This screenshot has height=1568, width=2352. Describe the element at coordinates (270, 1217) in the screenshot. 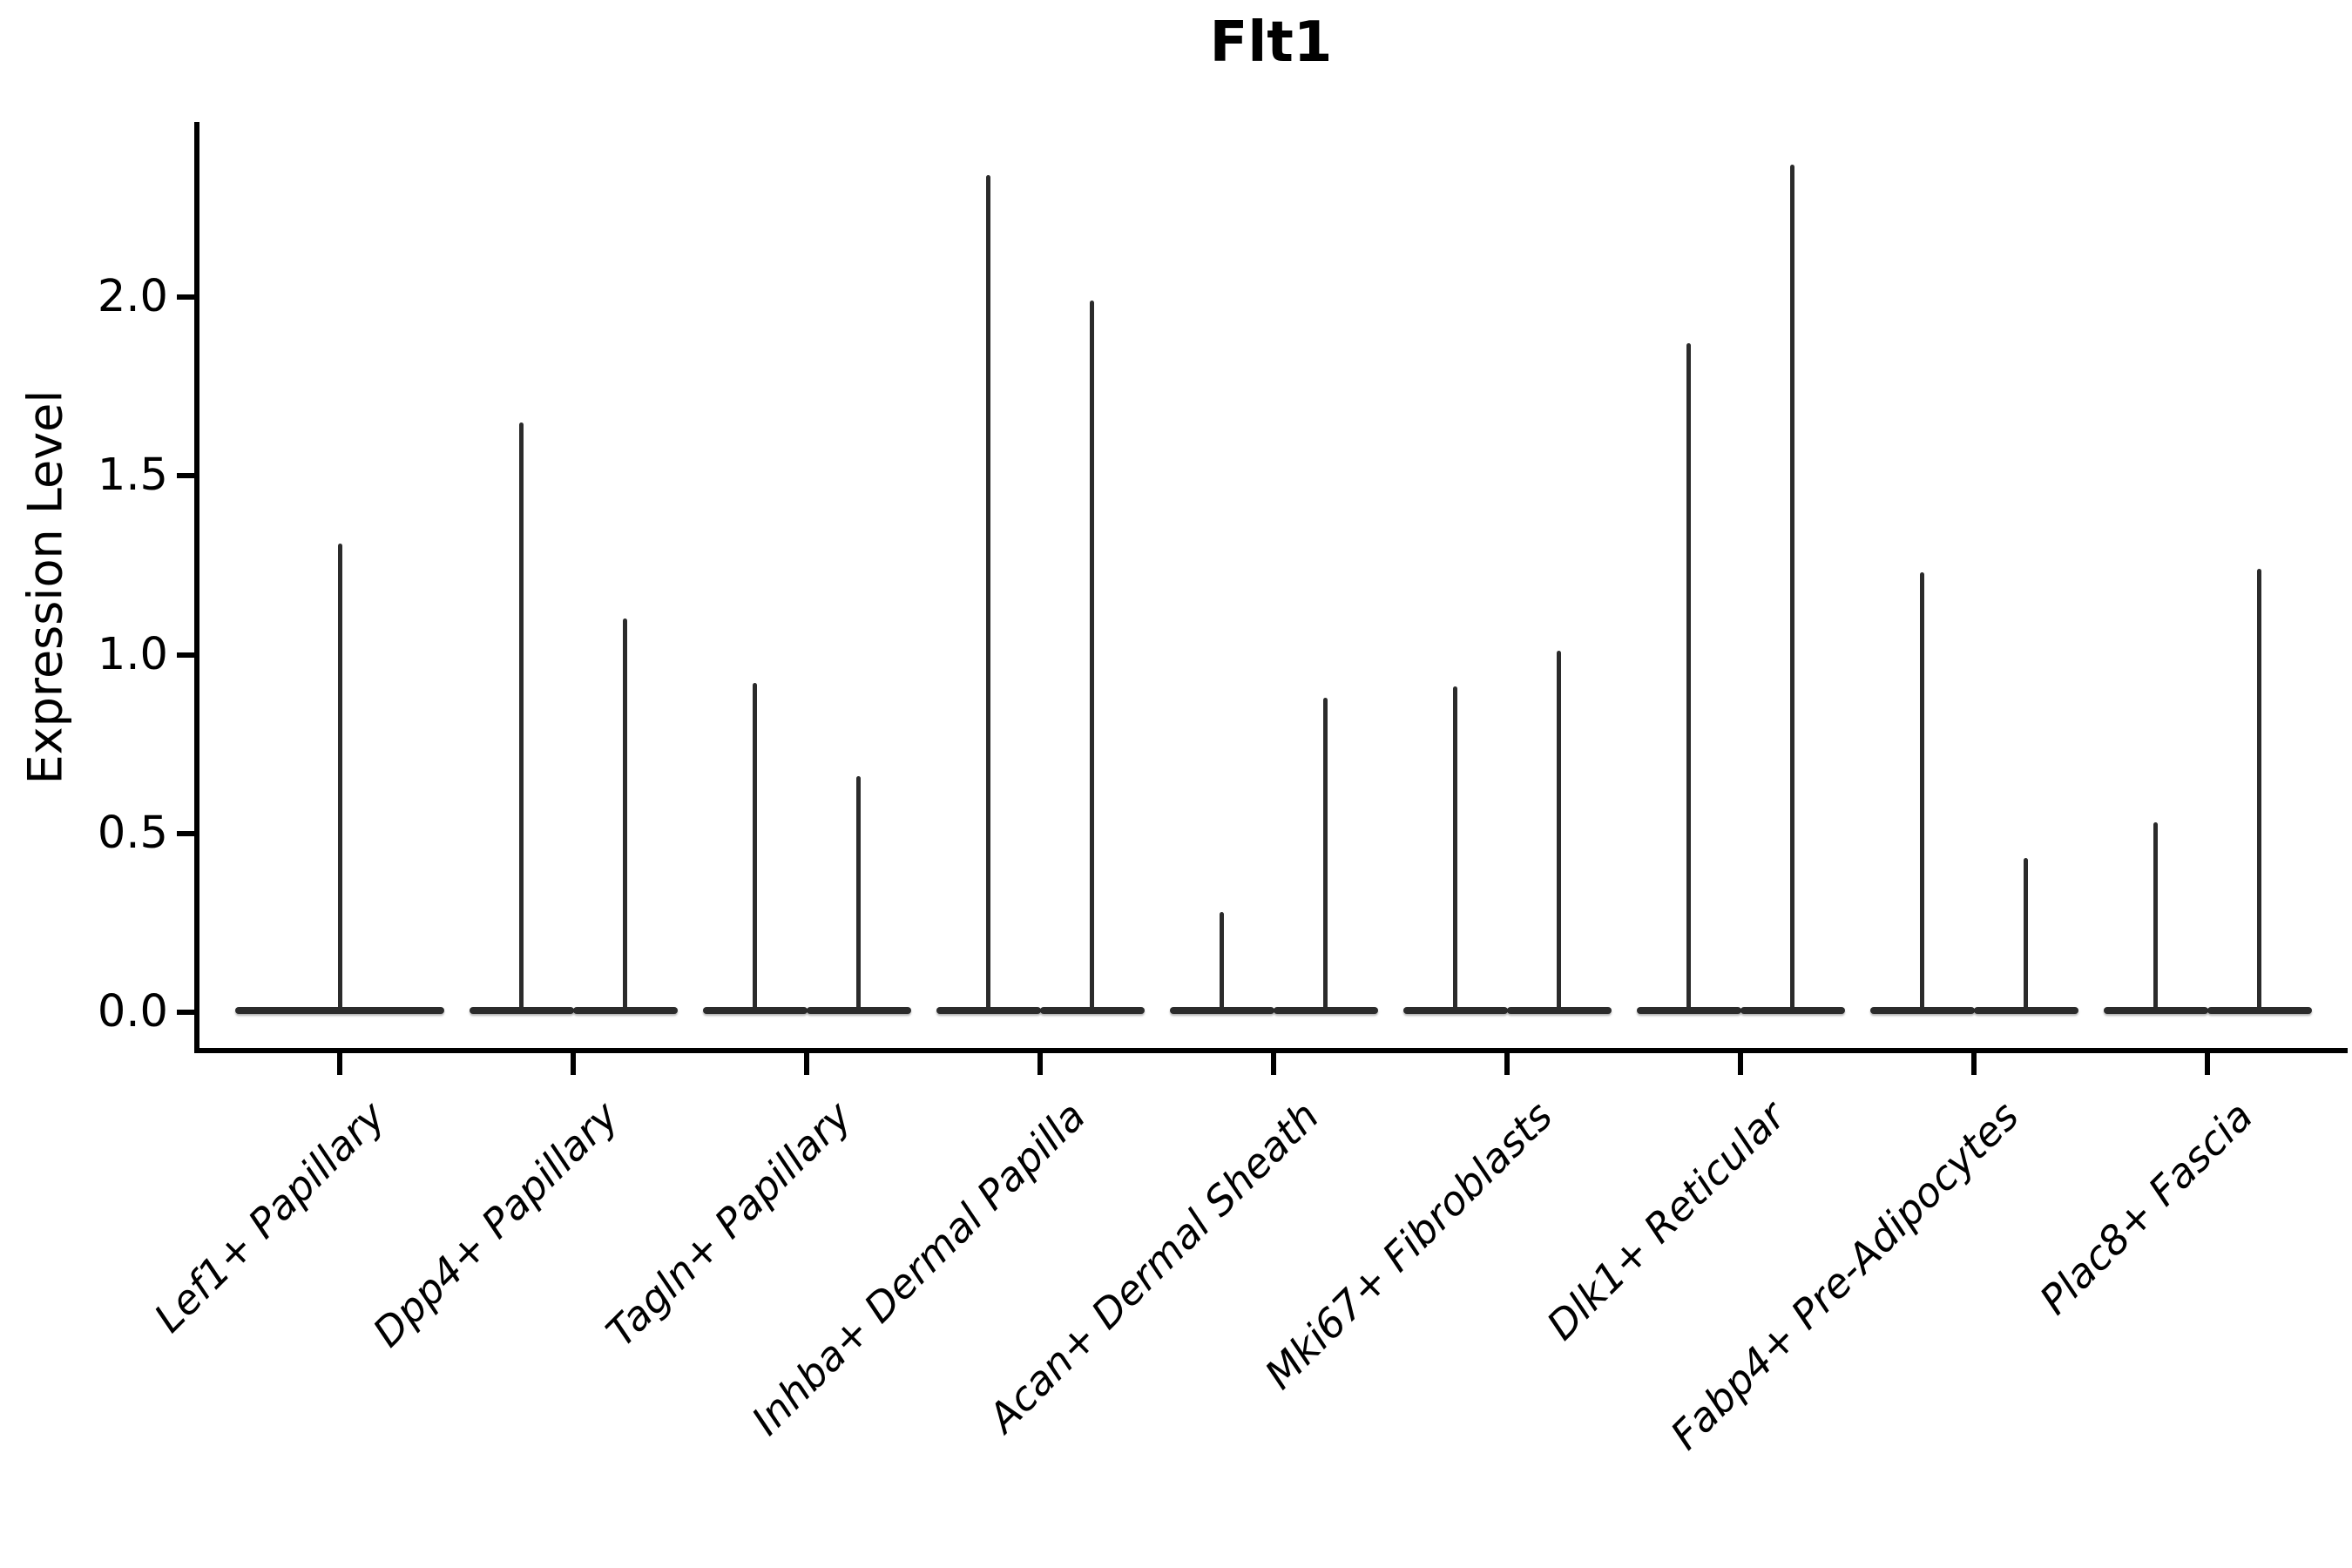

I see `x-tick-label: Lef1+ Papillary` at that location.